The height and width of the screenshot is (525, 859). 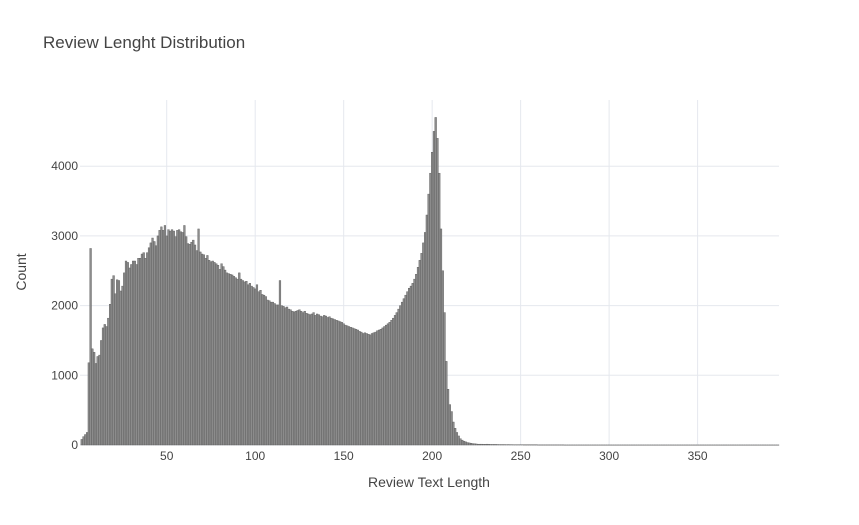 What do you see at coordinates (432, 456) in the screenshot?
I see `x-tick-label: 200` at bounding box center [432, 456].